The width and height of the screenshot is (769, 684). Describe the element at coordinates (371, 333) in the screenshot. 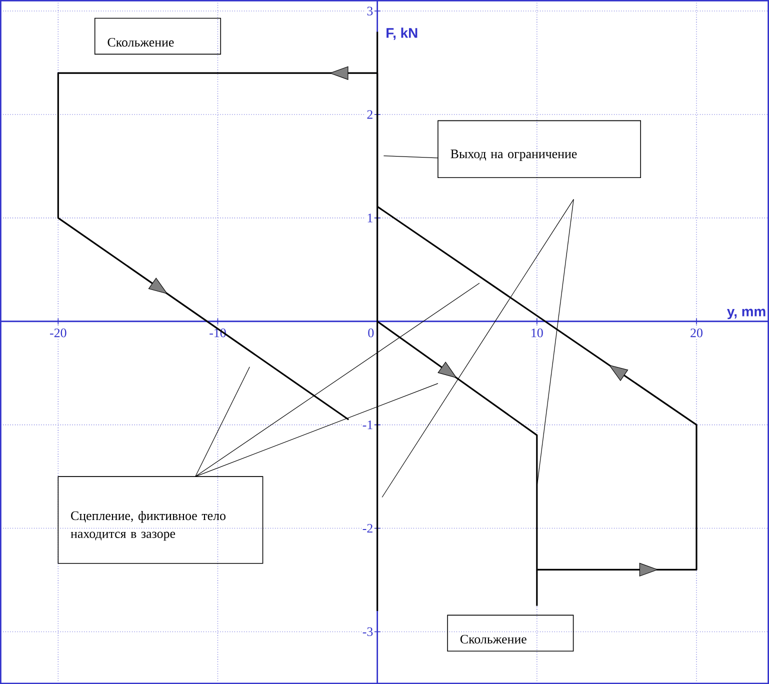

I see `x-tick-label: 0` at that location.